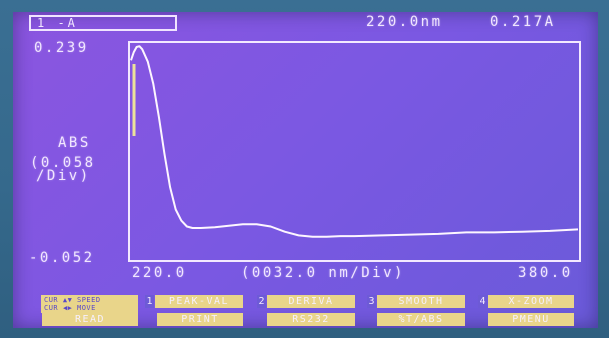 This screenshot has height=338, width=609. I want to click on softkey-3-number: 3, so click(371, 301).